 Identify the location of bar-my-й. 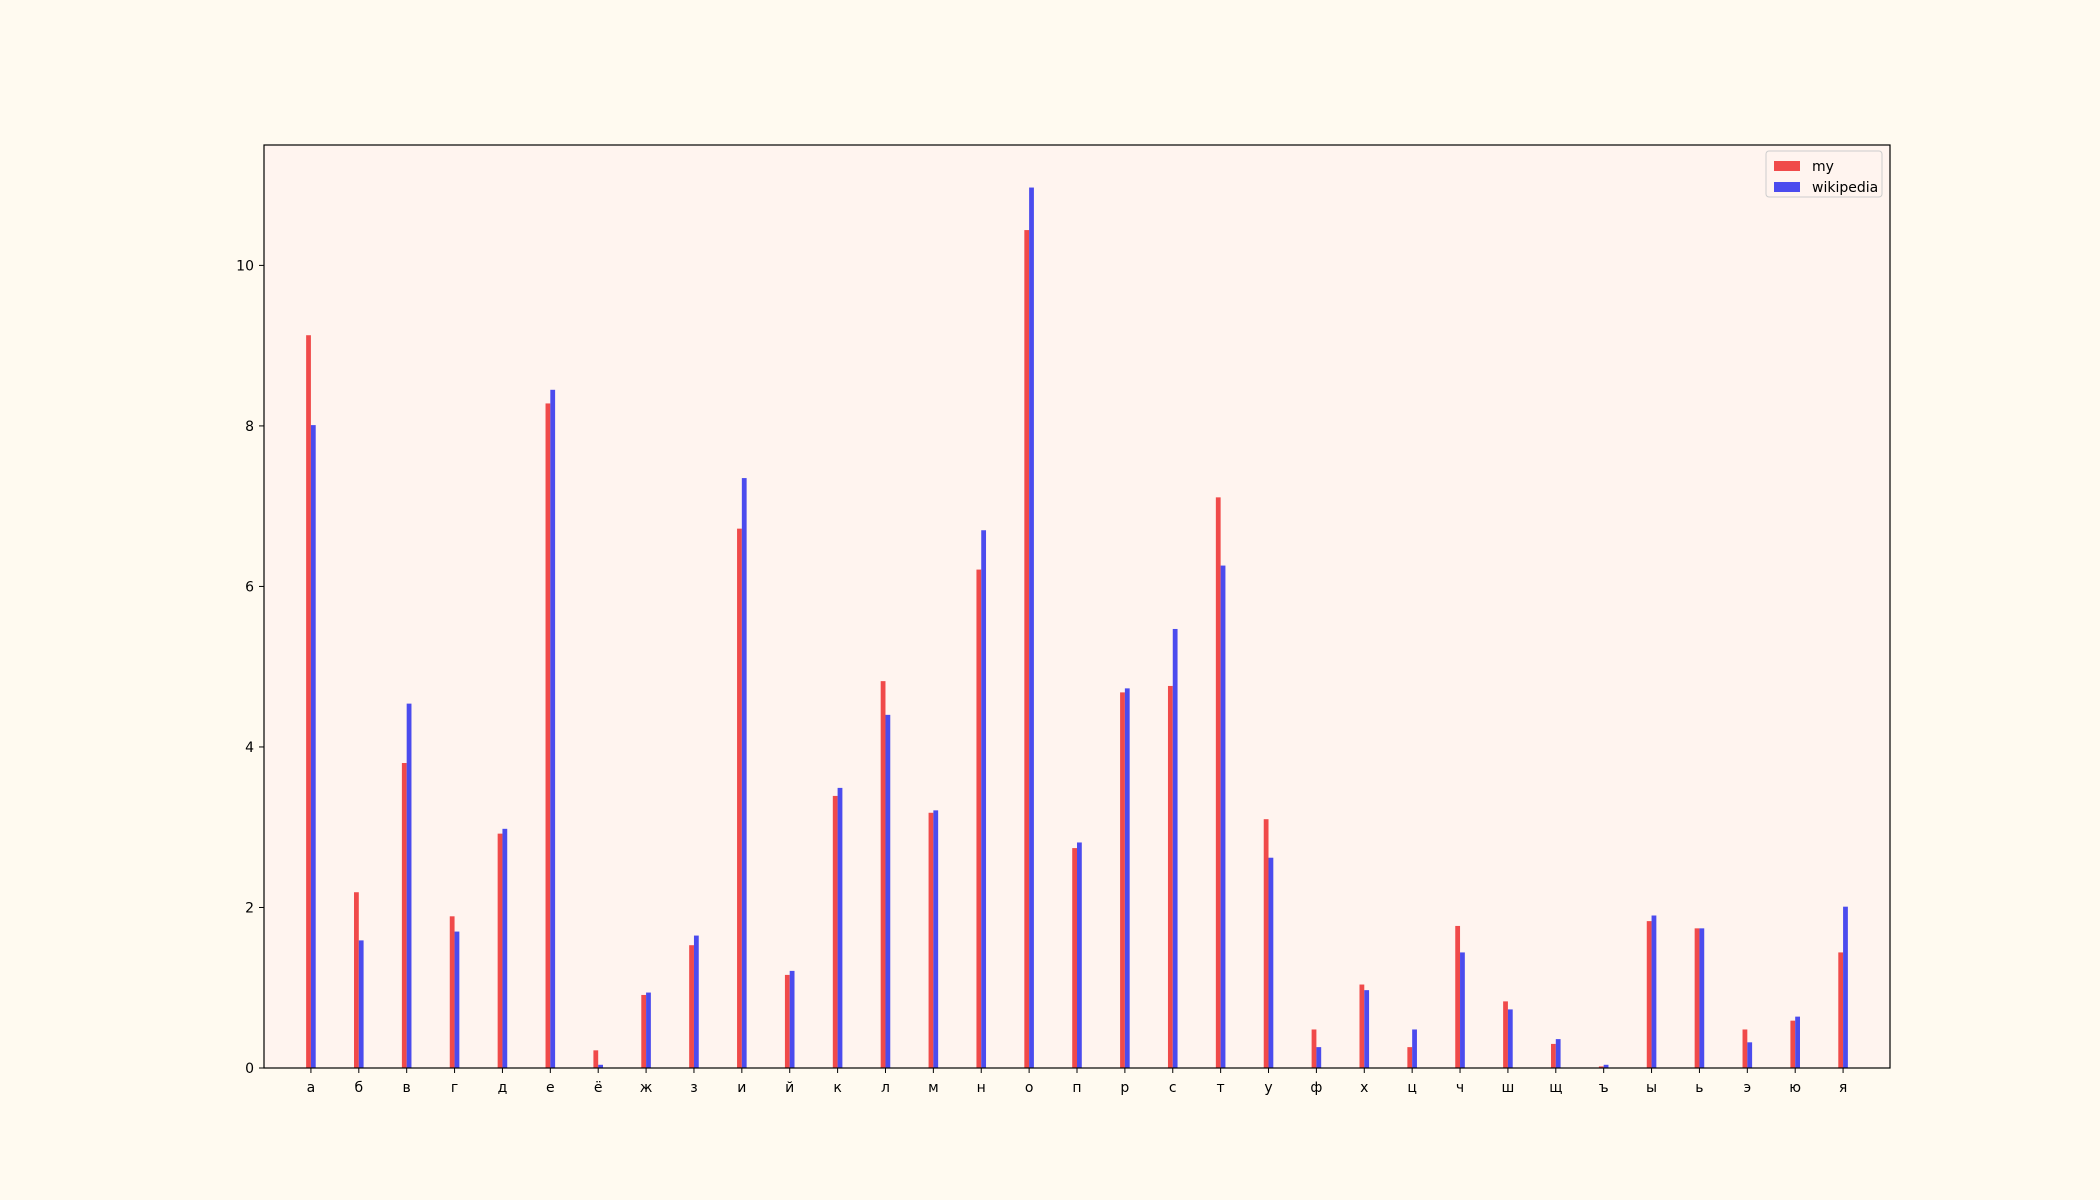
(787, 1021).